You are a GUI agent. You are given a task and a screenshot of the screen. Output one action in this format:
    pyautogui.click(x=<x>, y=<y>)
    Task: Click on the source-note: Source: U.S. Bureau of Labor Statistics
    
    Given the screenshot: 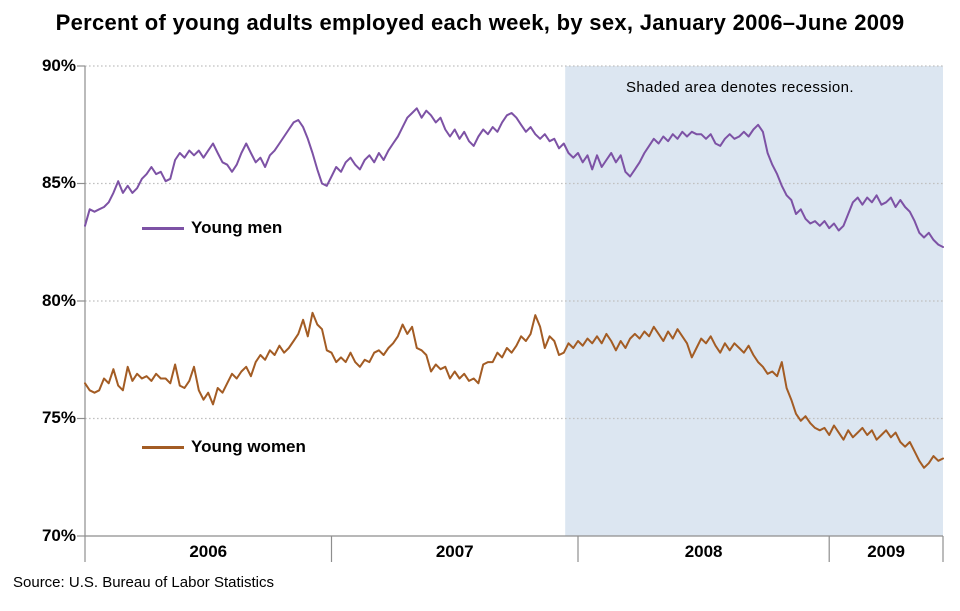 What is the action you would take?
    pyautogui.click(x=143, y=582)
    